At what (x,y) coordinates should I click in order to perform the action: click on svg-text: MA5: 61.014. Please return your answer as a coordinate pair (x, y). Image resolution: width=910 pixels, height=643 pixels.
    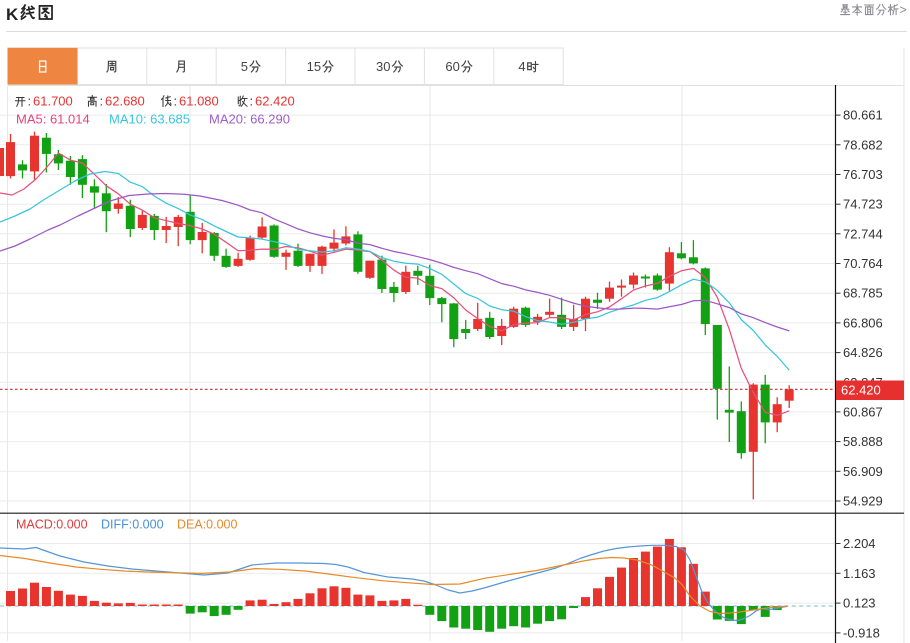
    Looking at the image, I should click on (53, 119).